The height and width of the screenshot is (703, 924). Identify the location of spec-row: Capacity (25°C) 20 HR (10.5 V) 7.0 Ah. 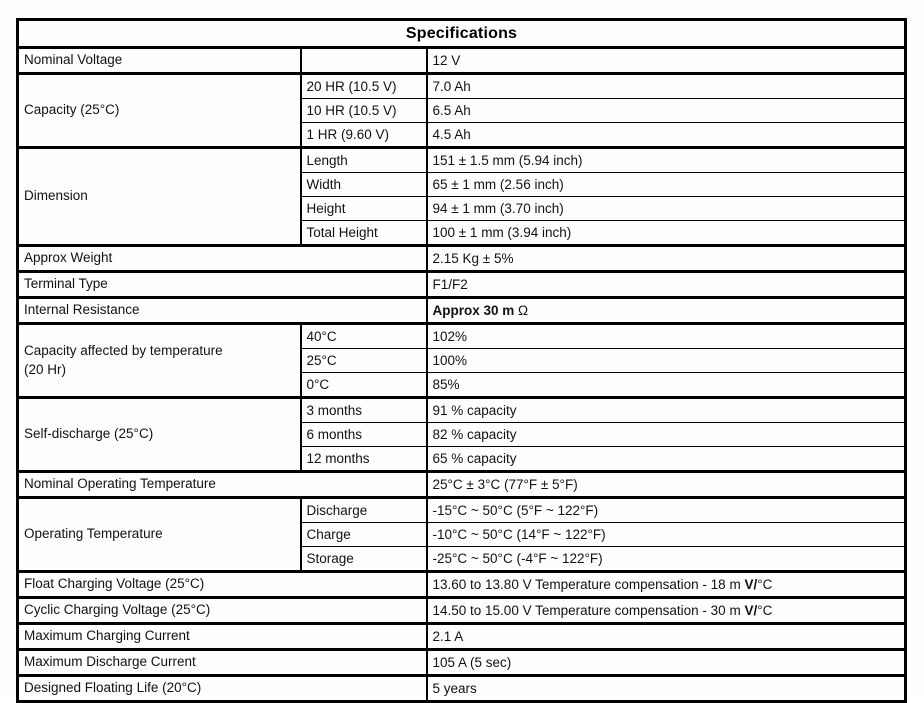
(461, 111).